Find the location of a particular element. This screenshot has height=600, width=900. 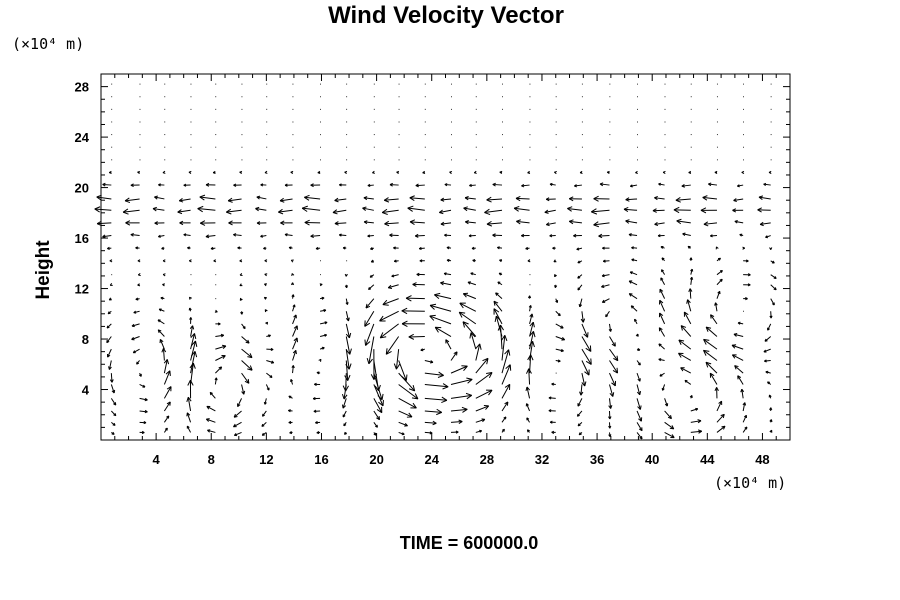

x-tick-label: 16 is located at coordinates (321, 459).